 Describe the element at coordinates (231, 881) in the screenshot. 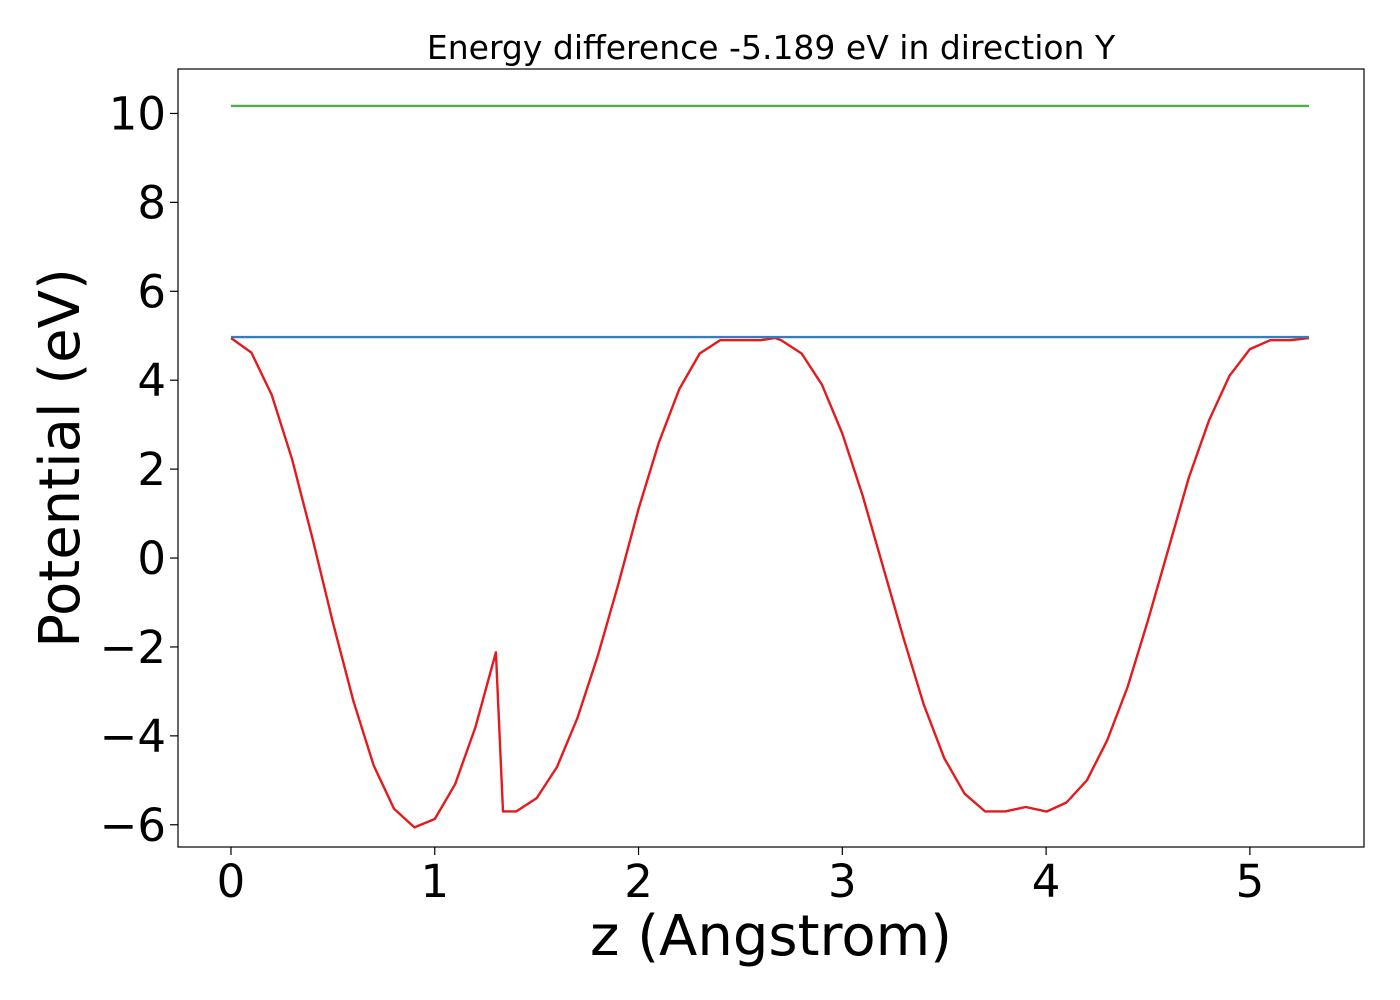

I see `x-tick-label: 0` at that location.